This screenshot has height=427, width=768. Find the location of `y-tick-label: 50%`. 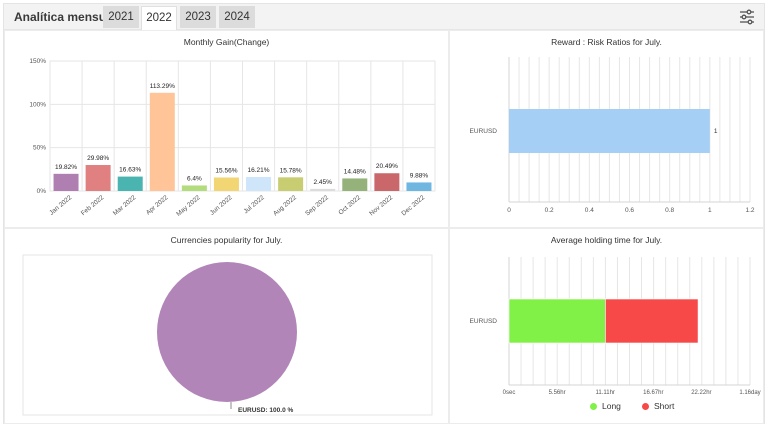

y-tick-label: 50% is located at coordinates (39, 148).